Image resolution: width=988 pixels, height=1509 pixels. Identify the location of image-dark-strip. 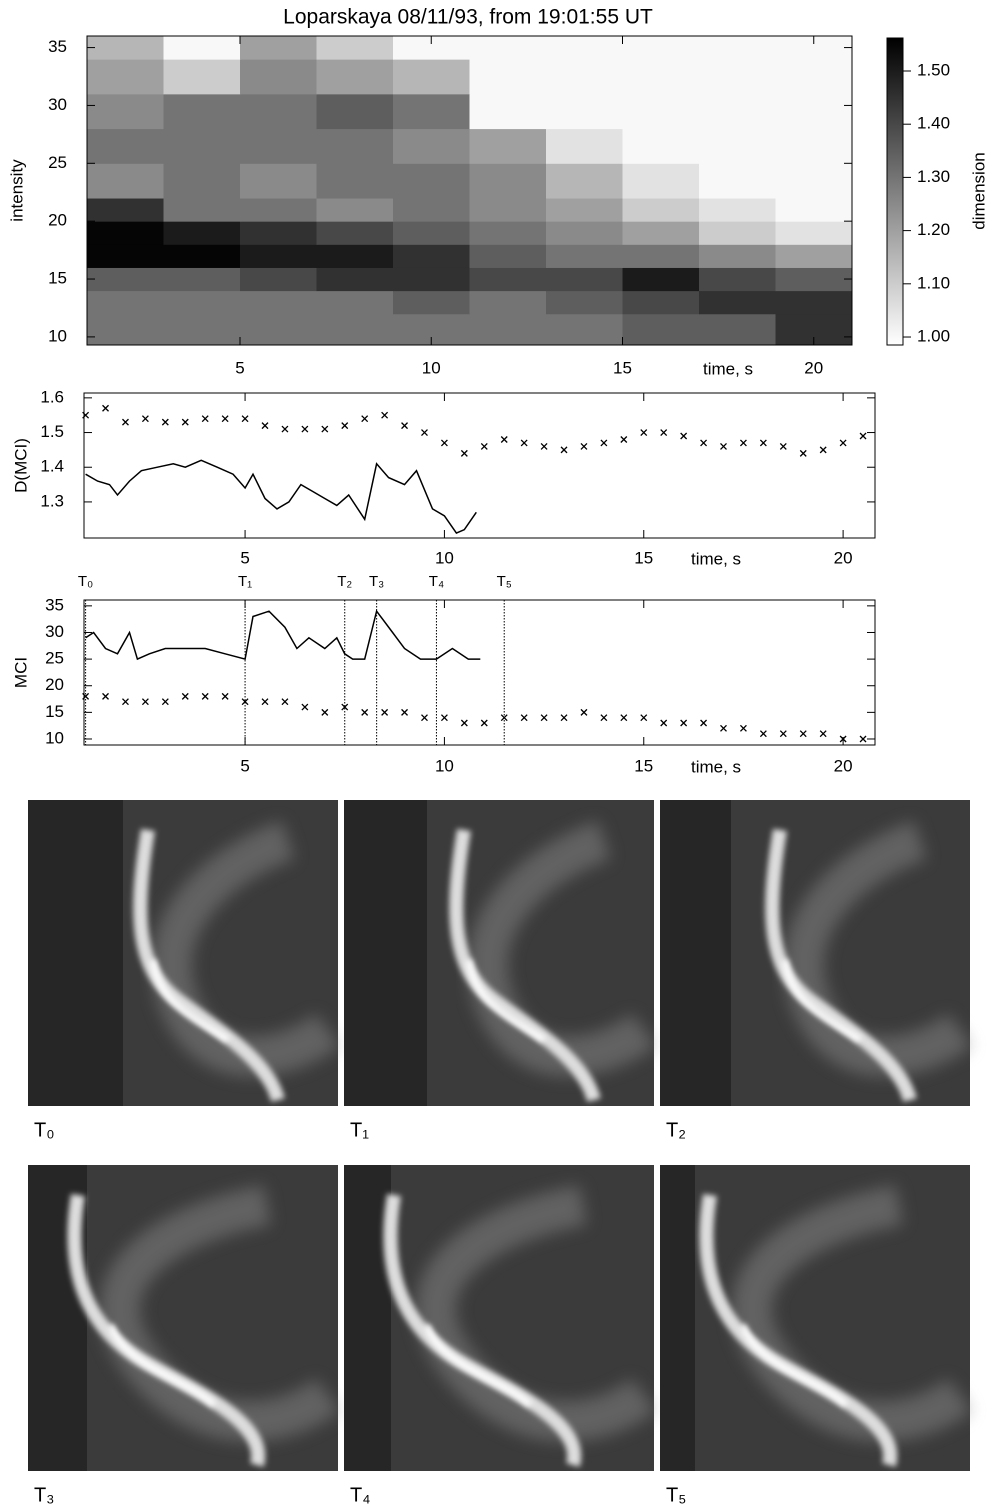
(677, 1318).